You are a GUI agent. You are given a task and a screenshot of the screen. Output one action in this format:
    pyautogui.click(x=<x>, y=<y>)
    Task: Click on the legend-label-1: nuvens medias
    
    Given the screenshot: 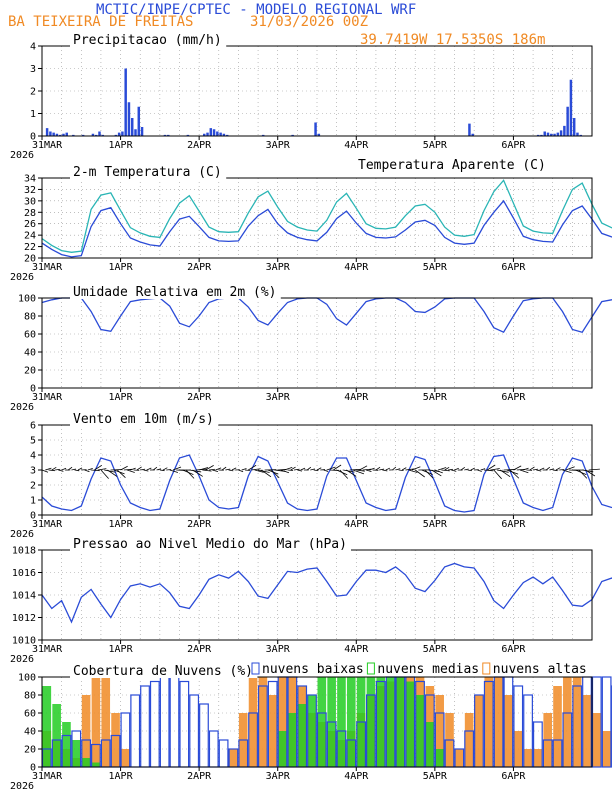 What is the action you would take?
    pyautogui.click(x=428, y=669)
    